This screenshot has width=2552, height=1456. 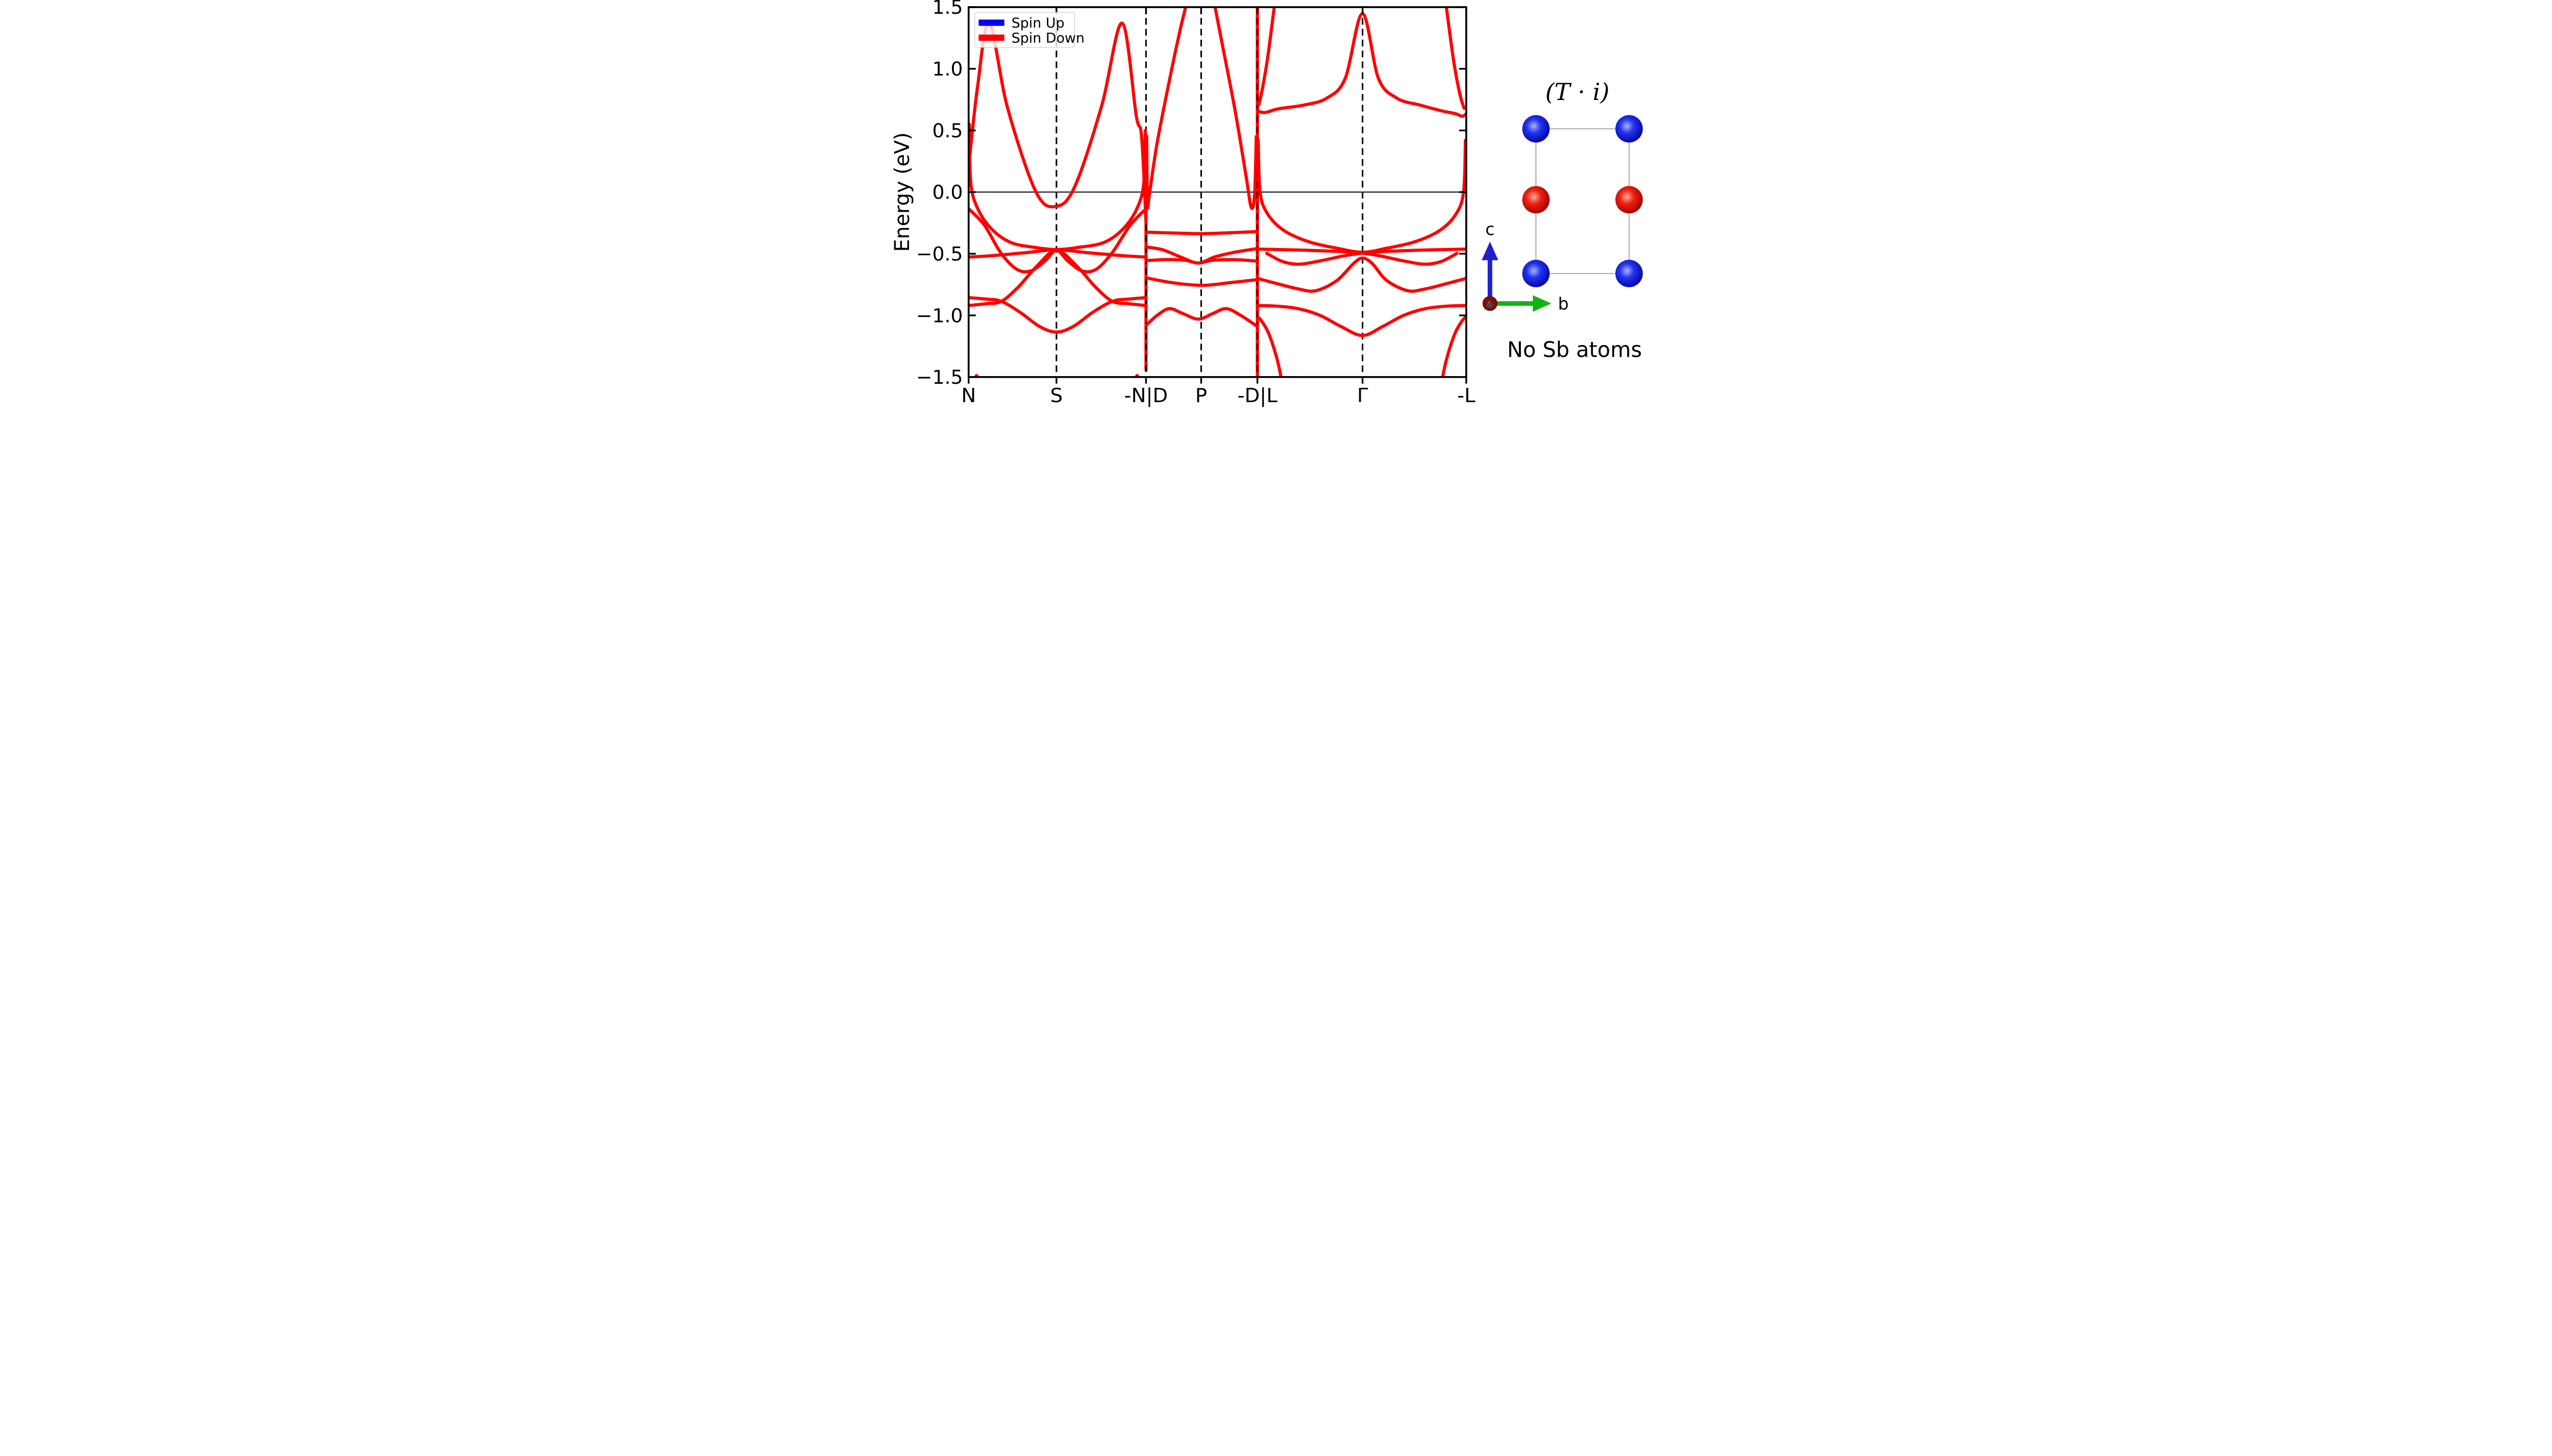 I want to click on y-tick-label: 0.0, so click(x=948, y=192).